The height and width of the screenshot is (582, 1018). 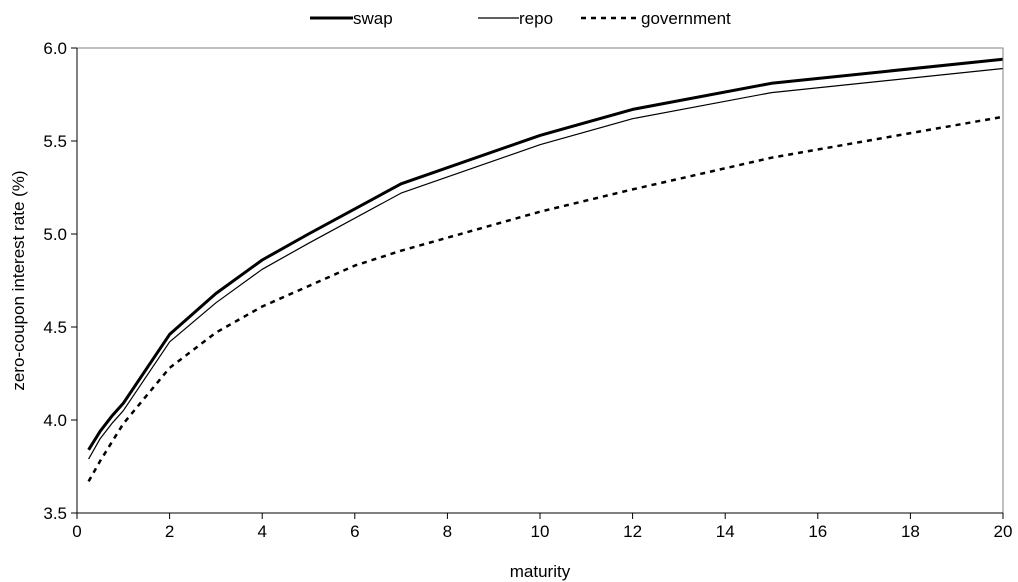 I want to click on x-tick-label: 10, so click(x=540, y=531).